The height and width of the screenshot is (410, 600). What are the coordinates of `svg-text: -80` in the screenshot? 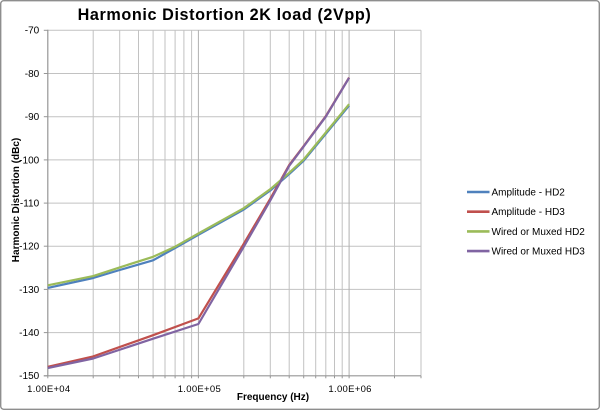 It's located at (32, 74).